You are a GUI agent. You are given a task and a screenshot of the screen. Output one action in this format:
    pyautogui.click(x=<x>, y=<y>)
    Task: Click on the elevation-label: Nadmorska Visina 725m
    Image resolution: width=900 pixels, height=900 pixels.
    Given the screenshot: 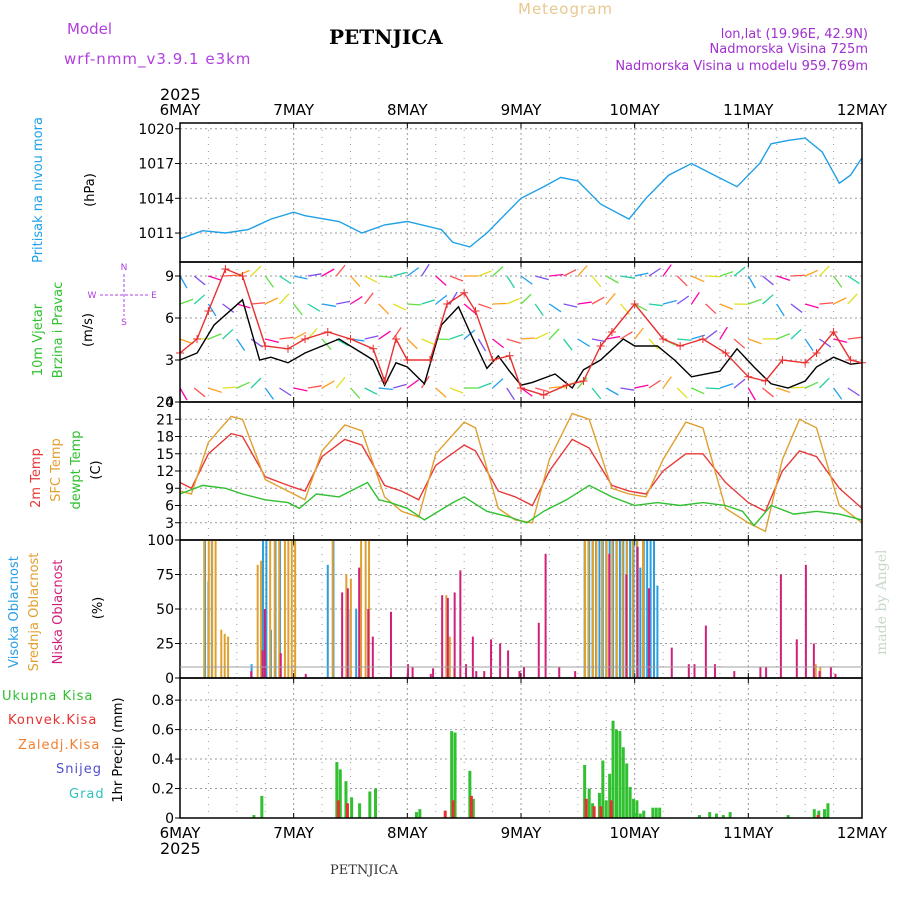 What is the action you would take?
    pyautogui.click(x=789, y=49)
    